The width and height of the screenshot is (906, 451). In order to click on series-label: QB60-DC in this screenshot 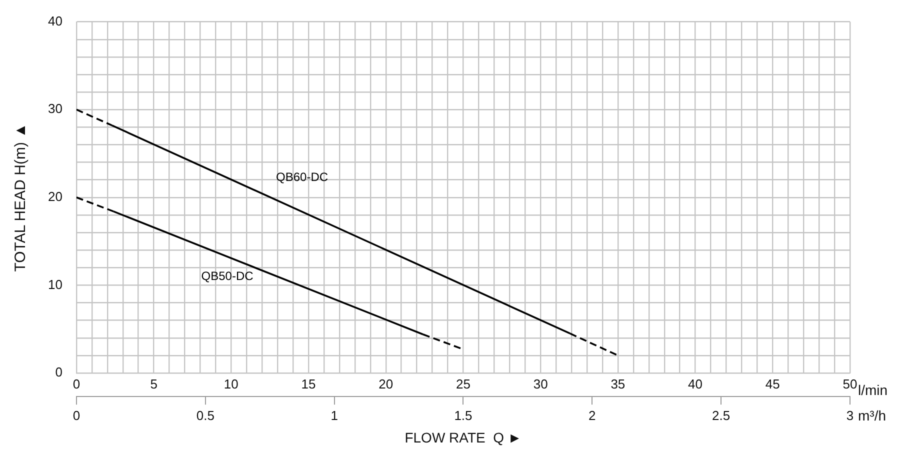, I will do `click(302, 177)`.